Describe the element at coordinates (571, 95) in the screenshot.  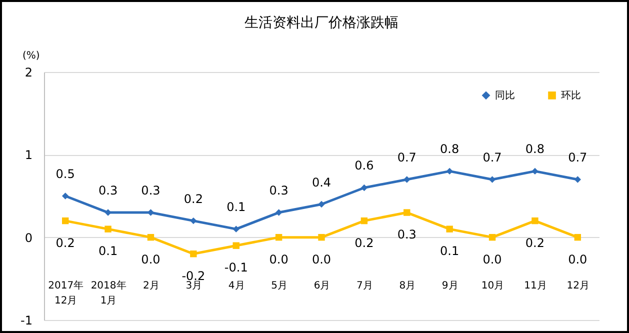
I see `legend-label: 环比` at that location.